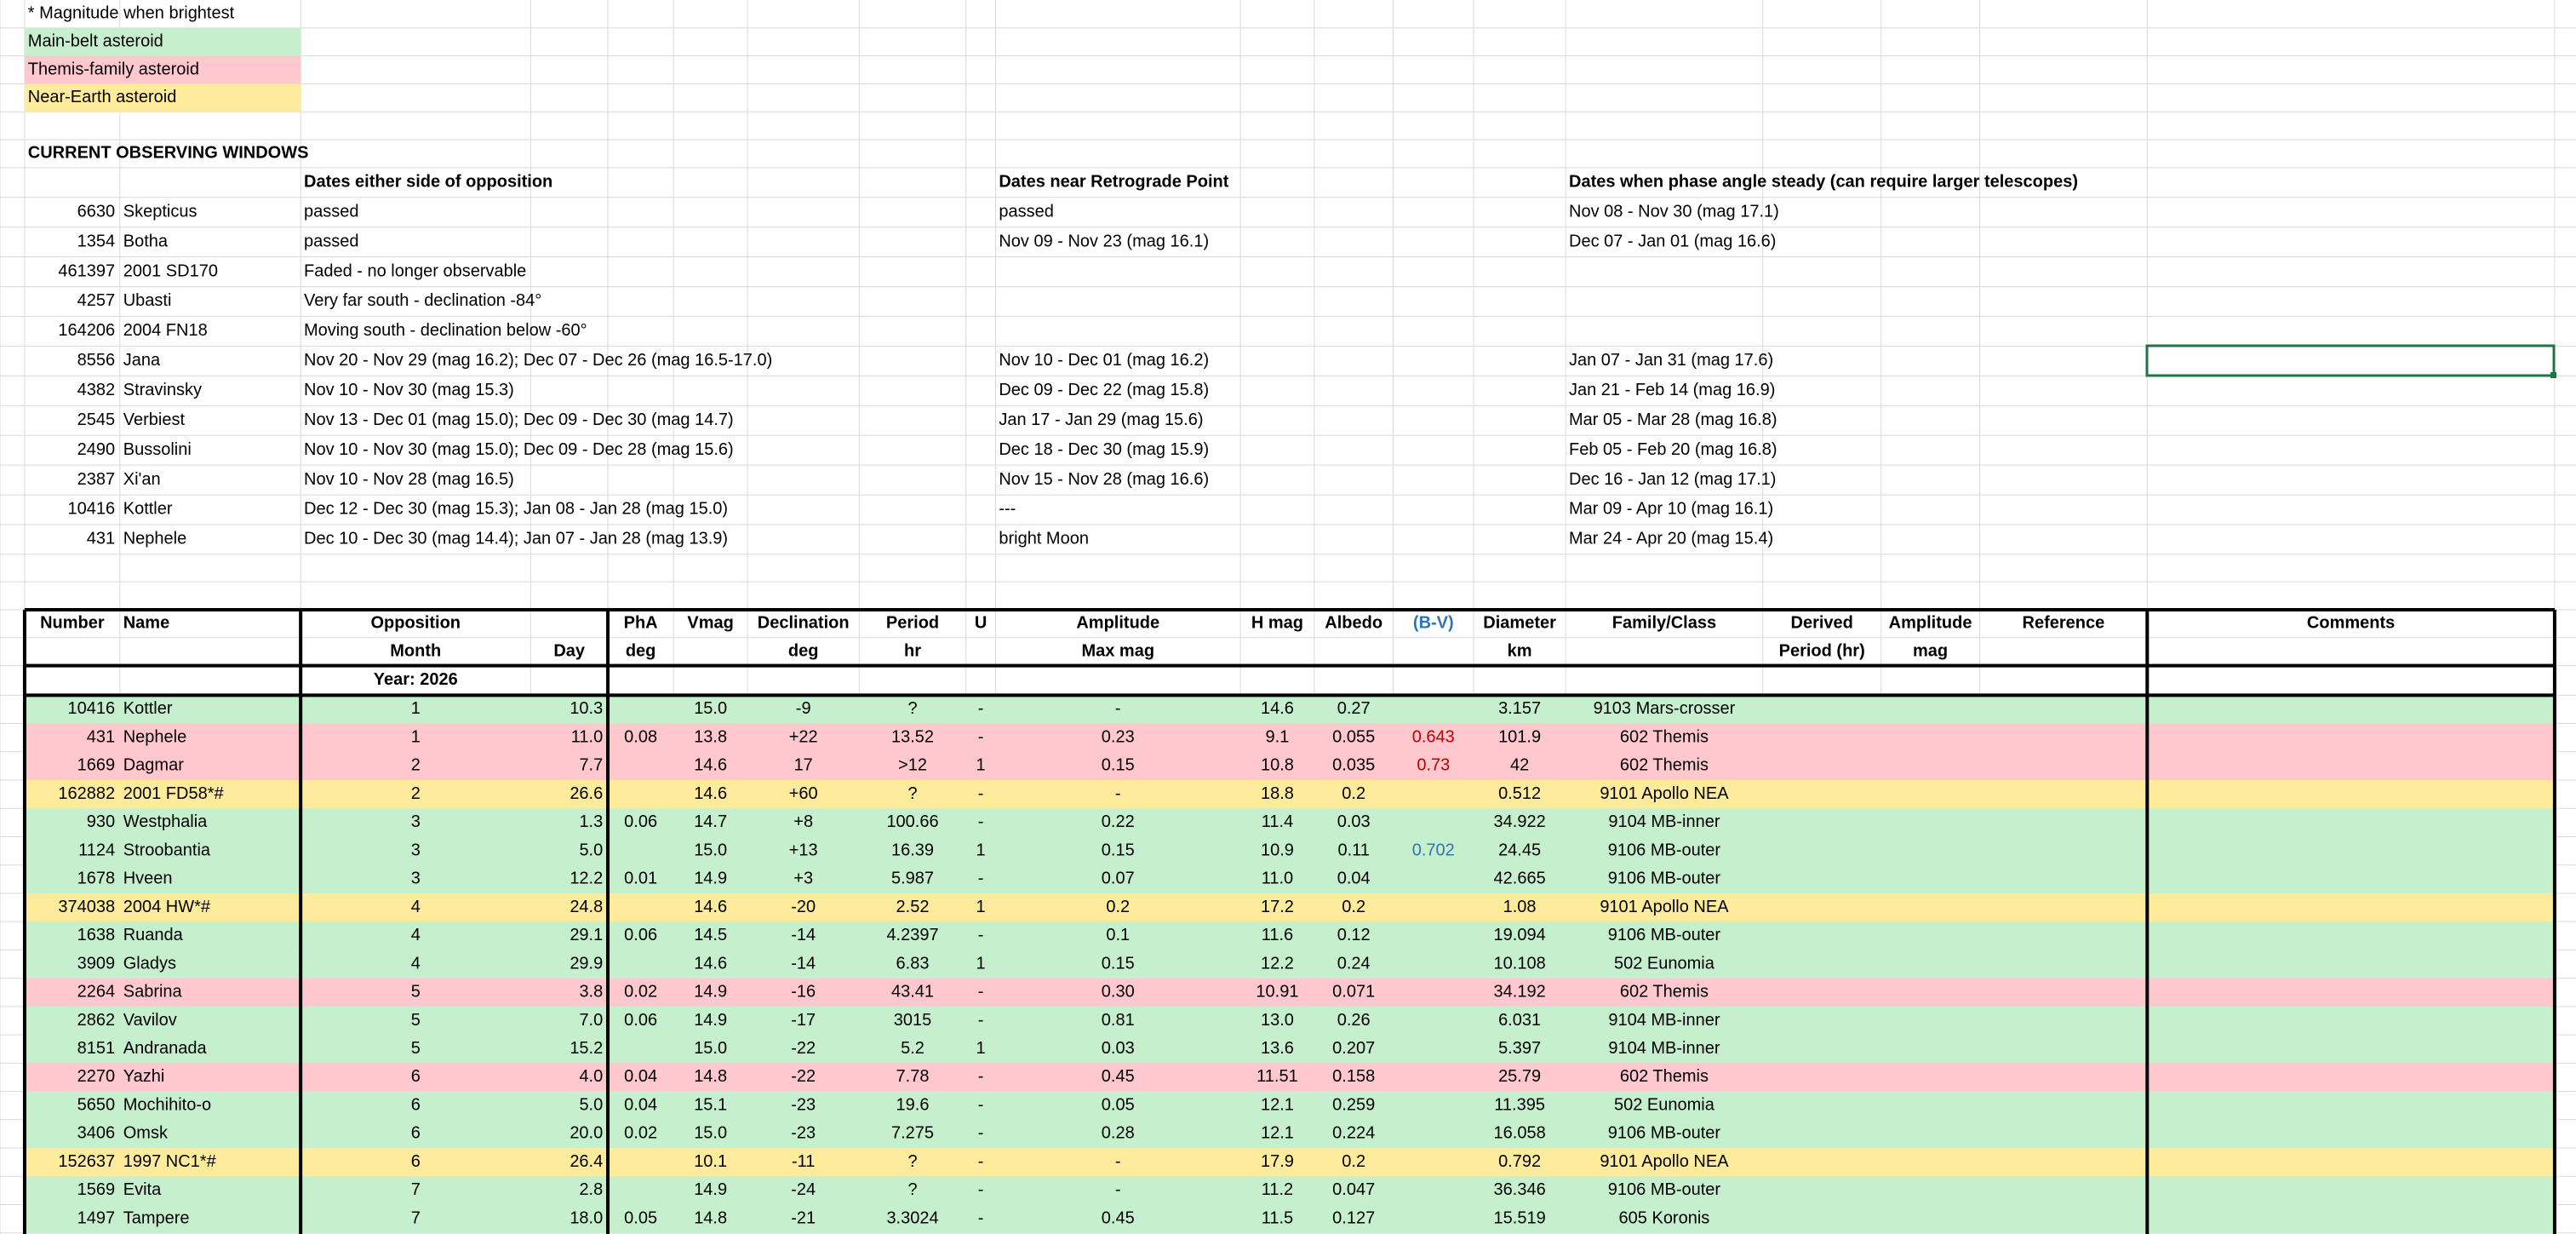 Image resolution: width=2576 pixels, height=1234 pixels. What do you see at coordinates (912, 1048) in the screenshot?
I see `cell-text: 5.2` at bounding box center [912, 1048].